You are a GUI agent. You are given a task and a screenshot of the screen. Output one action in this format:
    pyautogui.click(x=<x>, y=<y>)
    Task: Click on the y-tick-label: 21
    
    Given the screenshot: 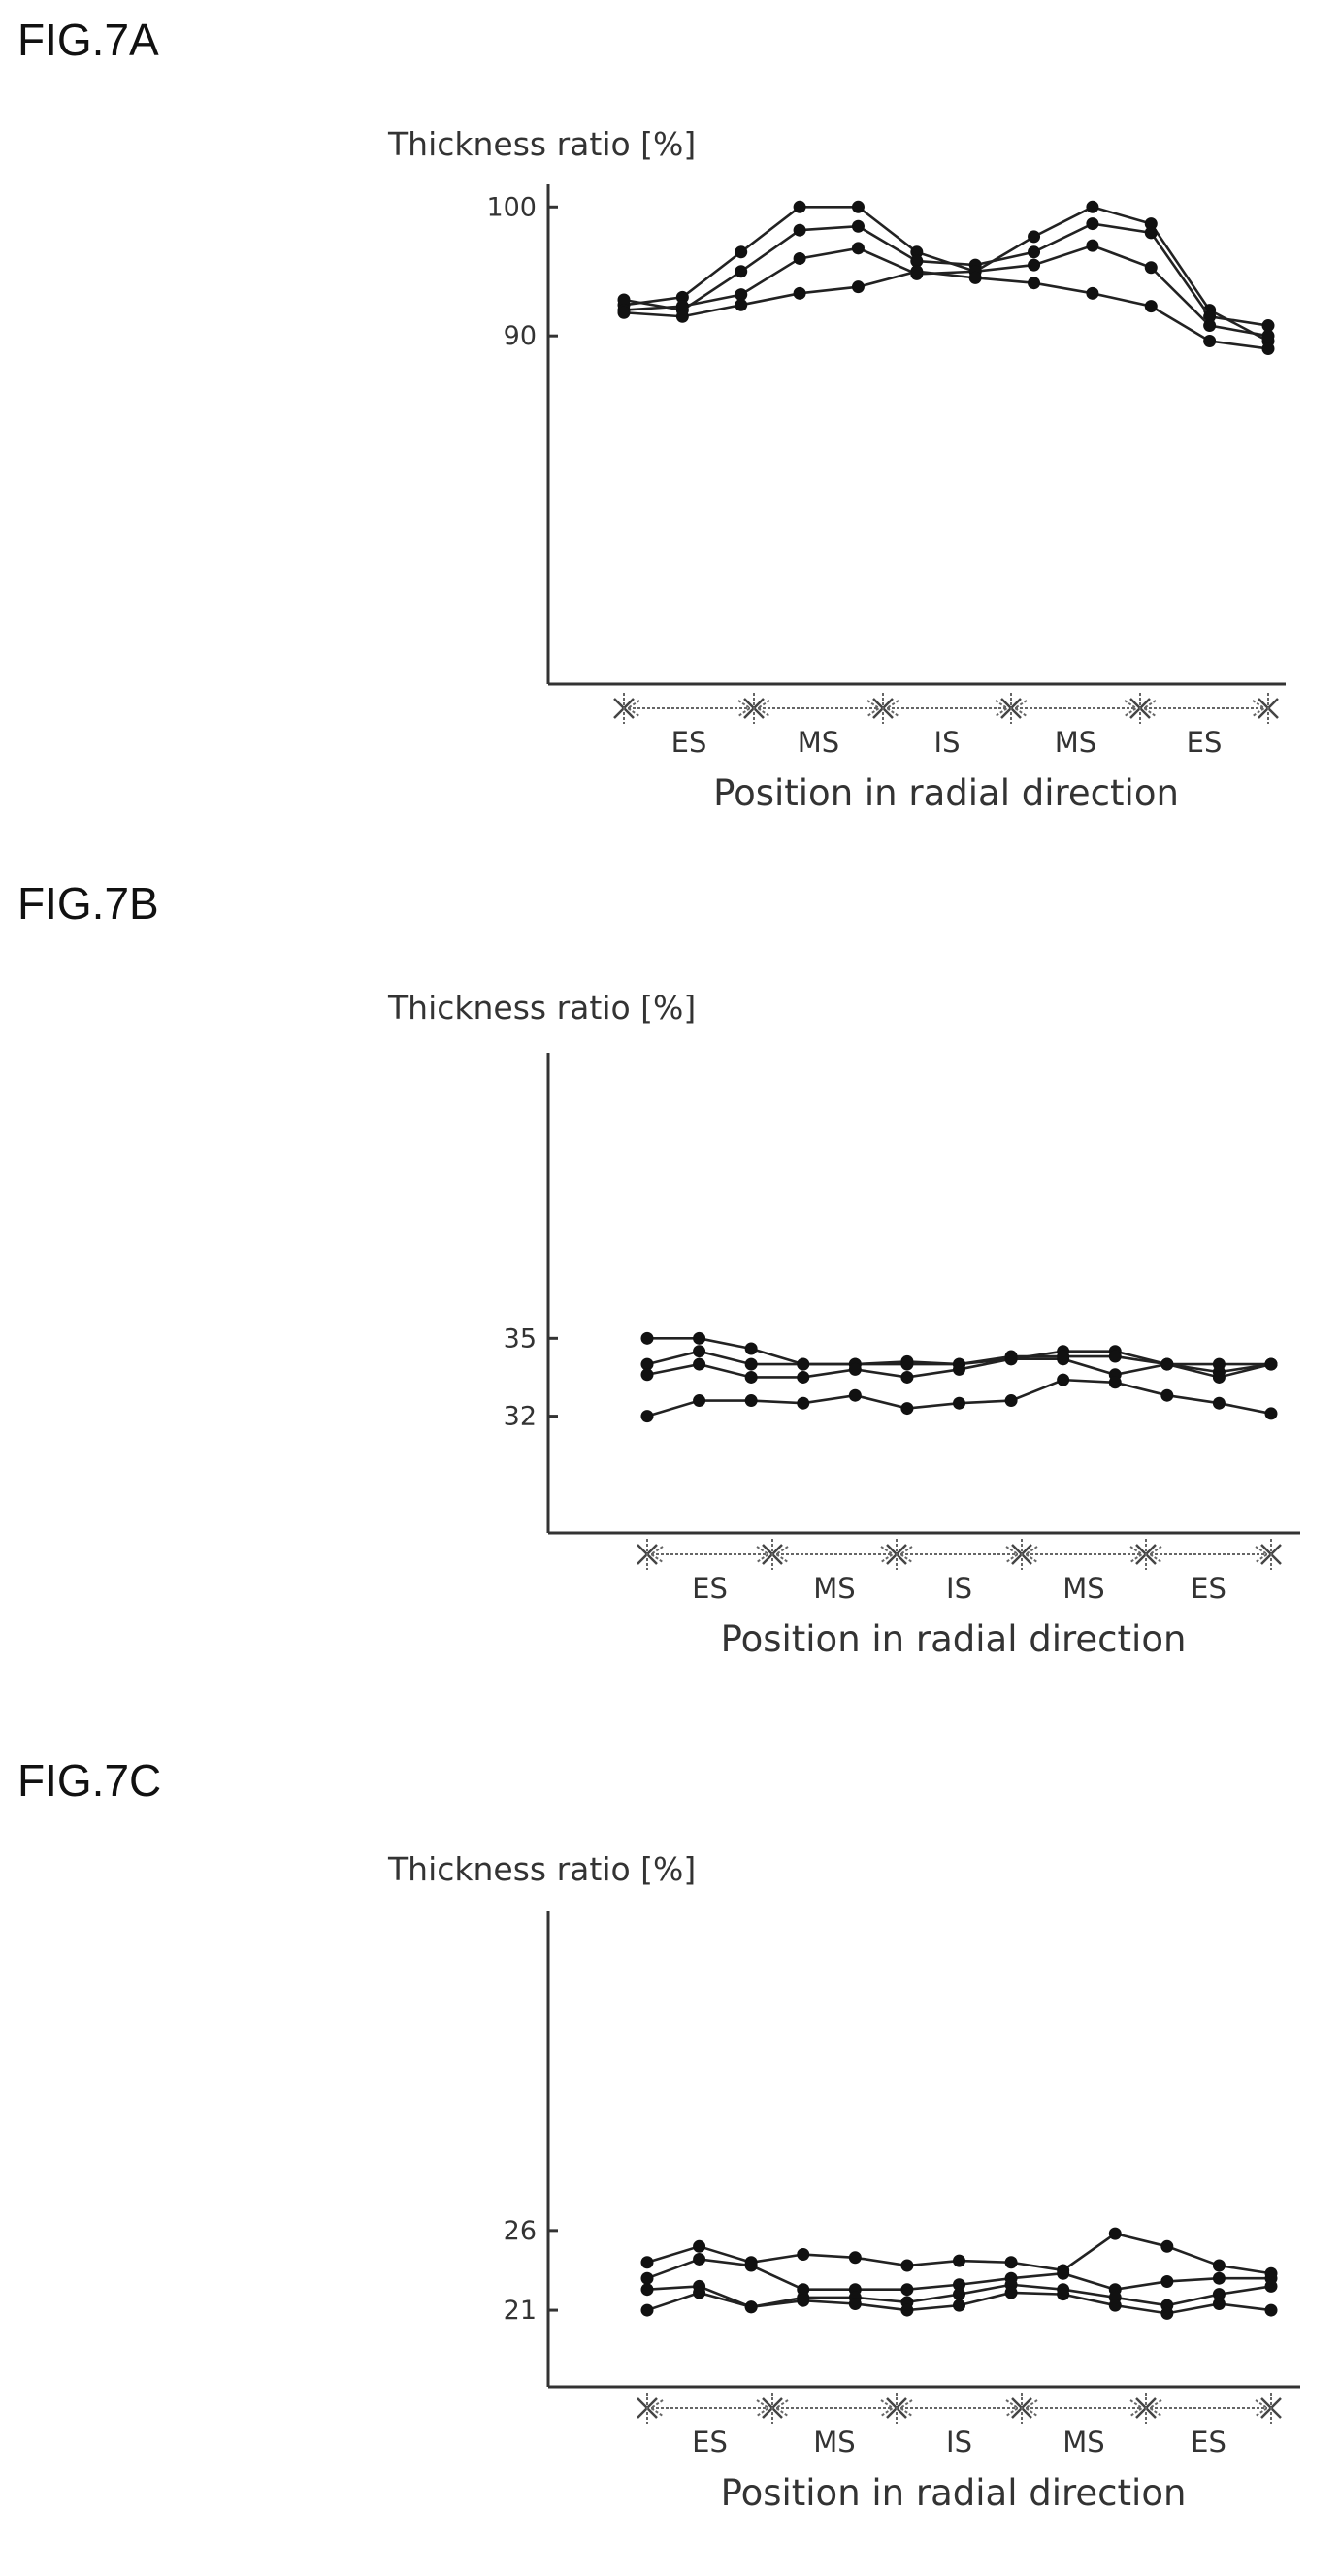 What is the action you would take?
    pyautogui.click(x=520, y=2311)
    